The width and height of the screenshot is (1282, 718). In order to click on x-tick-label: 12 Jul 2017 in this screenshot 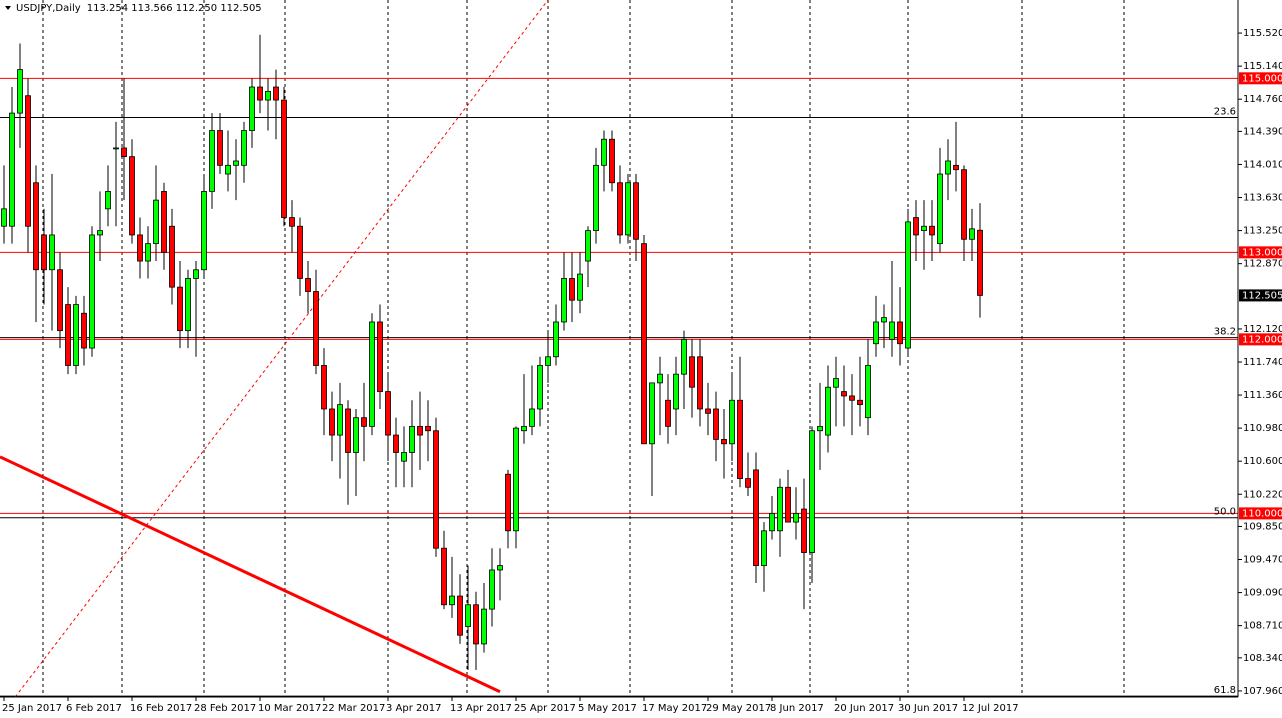, I will do `click(990, 708)`.